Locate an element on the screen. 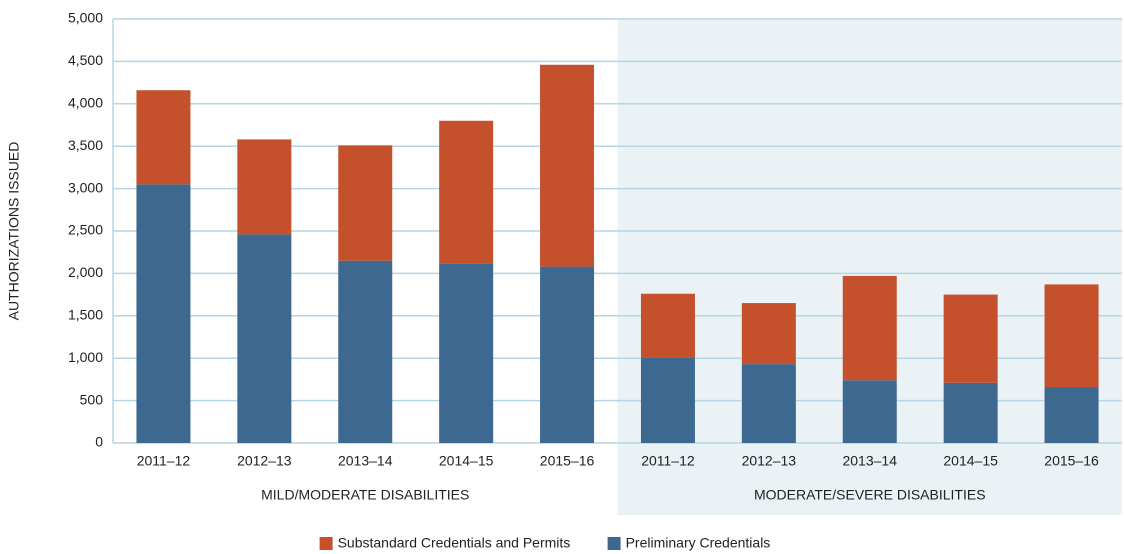  group-label: MILD/MODERATE DISABILITIES is located at coordinates (365, 495).